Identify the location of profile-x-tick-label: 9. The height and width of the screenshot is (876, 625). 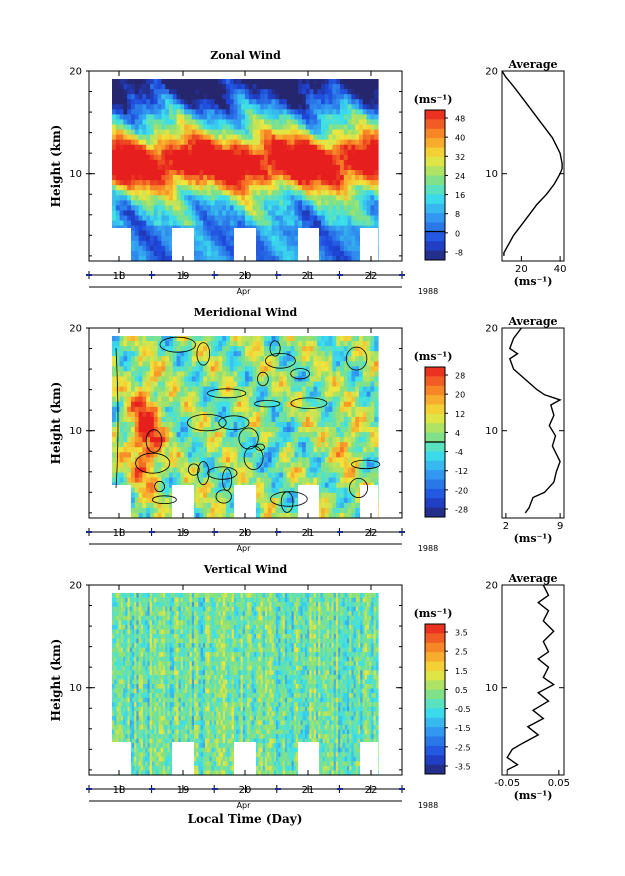
(560, 526).